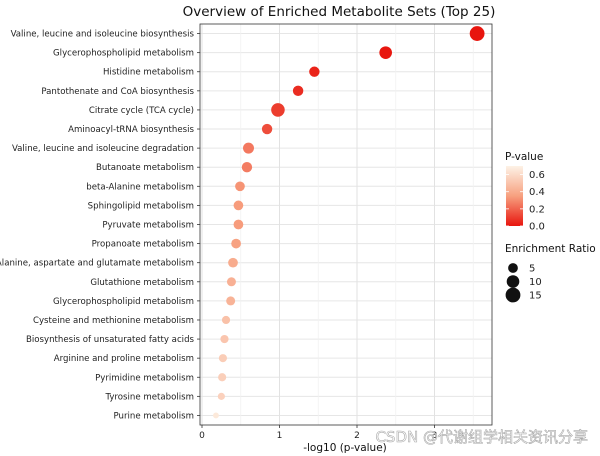  Describe the element at coordinates (141, 206) in the screenshot. I see `y-tick-label: Sphingolipid metabolism` at that location.